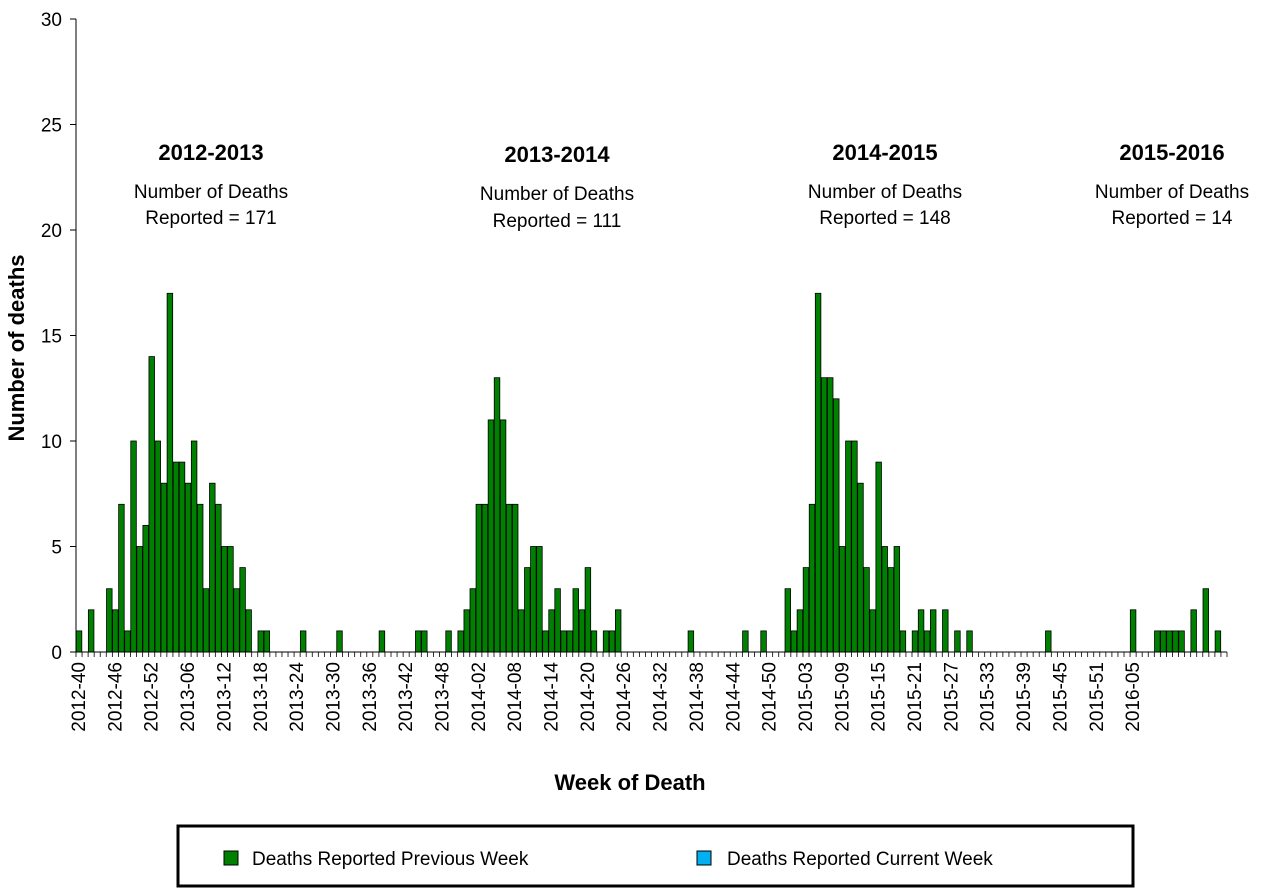 The width and height of the screenshot is (1275, 888). Describe the element at coordinates (58, 337) in the screenshot. I see `y-axis-ticks: 0 5 10 15 20 25 30` at that location.